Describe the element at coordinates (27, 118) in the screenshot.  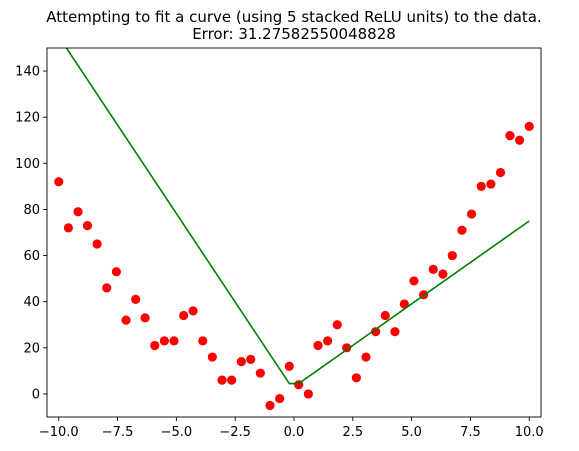
I see `y-tick-label: 120` at that location.